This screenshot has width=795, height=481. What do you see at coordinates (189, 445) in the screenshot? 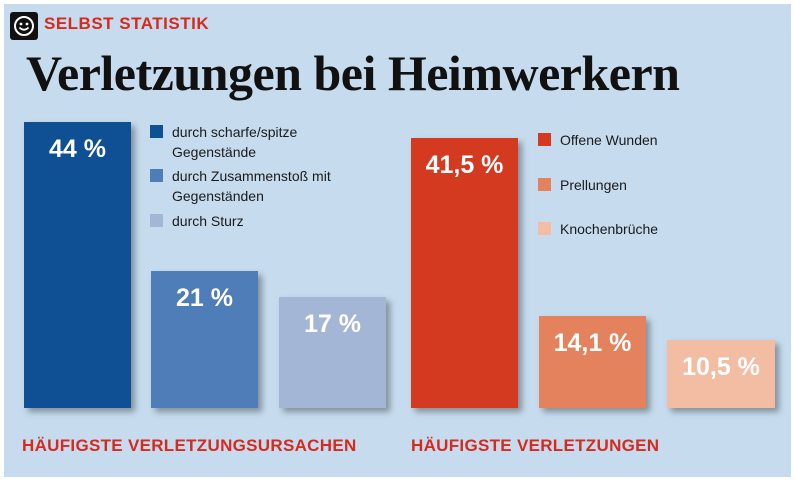
I see `chart1-title: HÄUFIGSTE VERLETZUNGSURSACHEN` at bounding box center [189, 445].